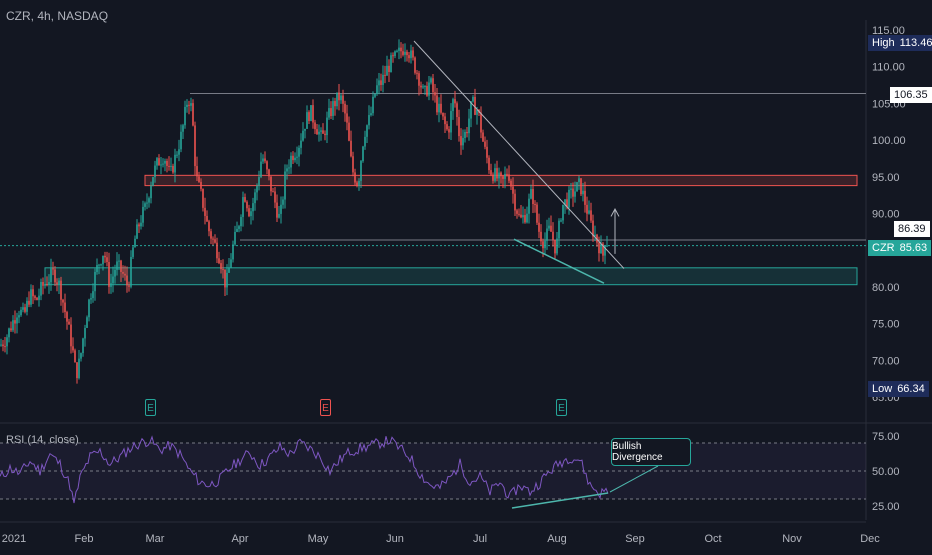  I want to click on rsi-title: RSI (14, close), so click(42, 440).